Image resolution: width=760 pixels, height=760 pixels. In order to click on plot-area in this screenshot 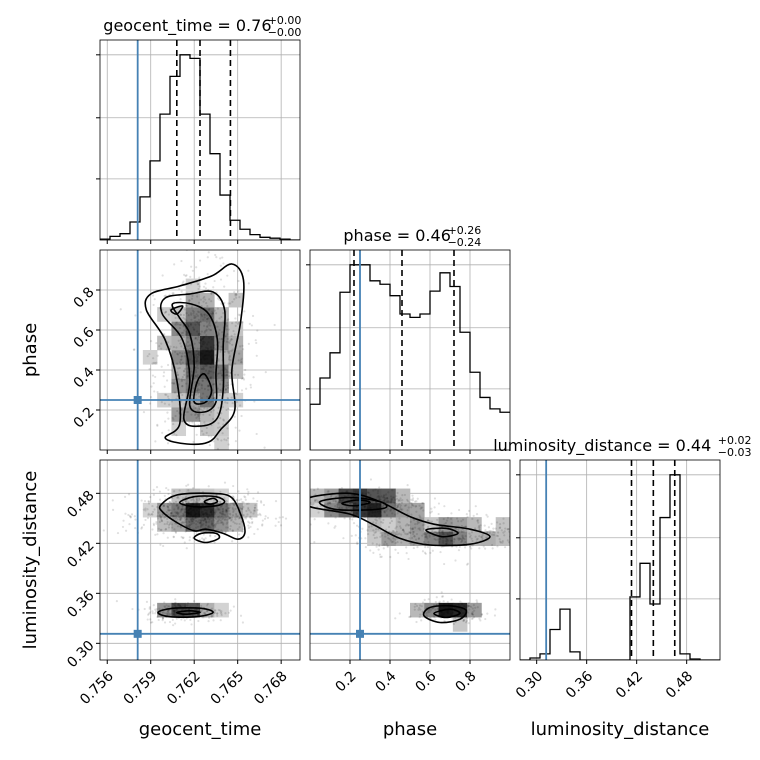, I will do `click(394, 560)`.